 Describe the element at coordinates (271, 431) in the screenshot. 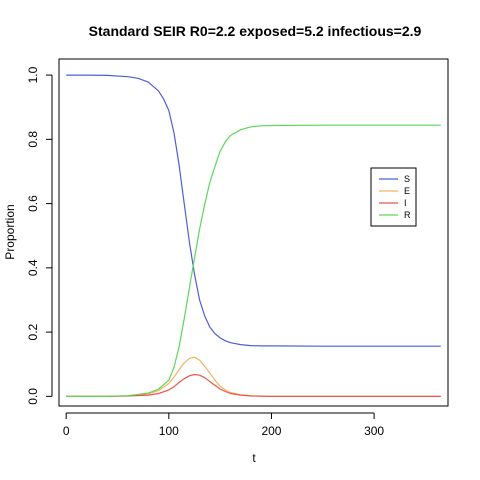

I see `x-tick-label: 200` at that location.